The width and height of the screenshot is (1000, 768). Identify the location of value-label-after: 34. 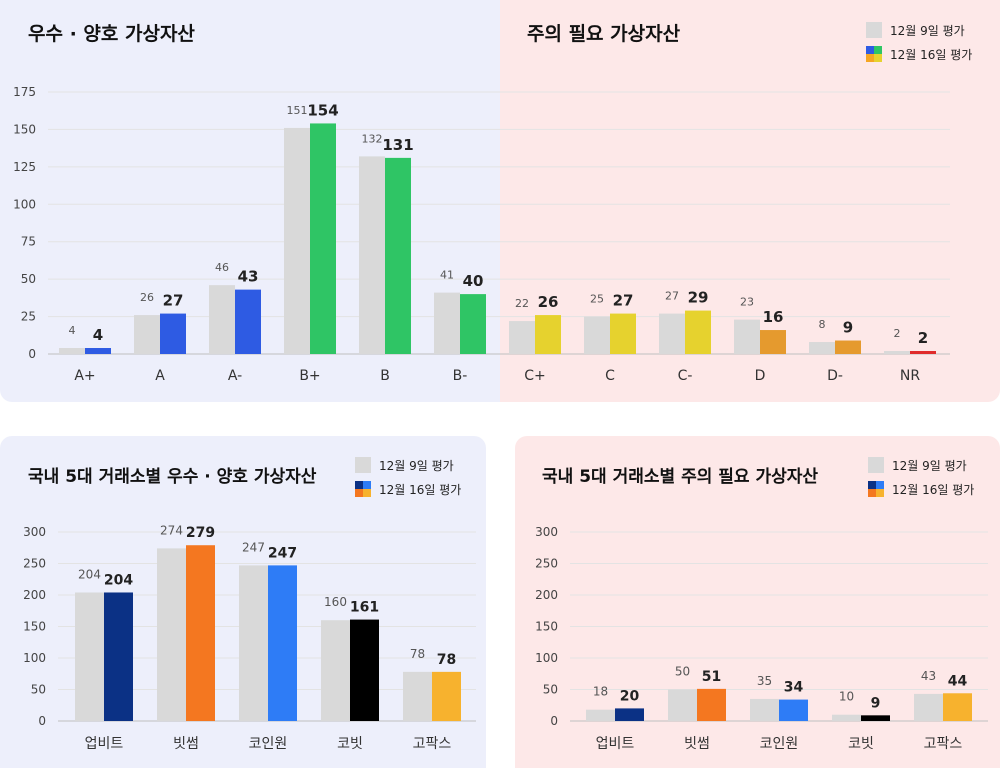
(794, 688).